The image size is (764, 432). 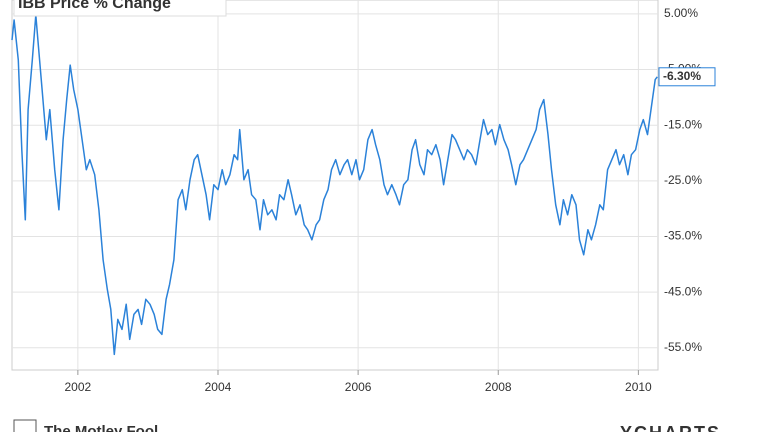 I want to click on y-tick-label: 5.00%, so click(x=681, y=13).